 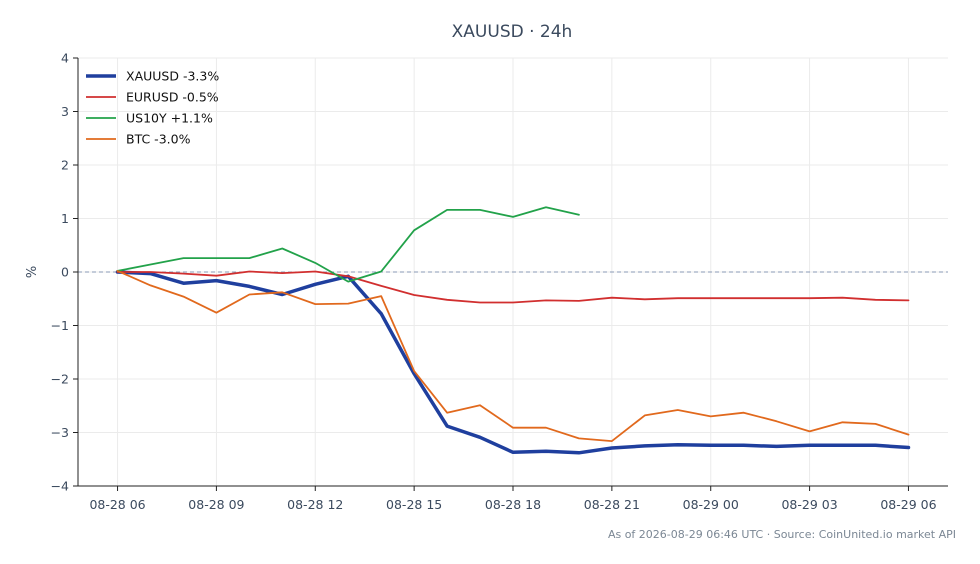 What do you see at coordinates (711, 504) in the screenshot?
I see `x-tick-label: 08-29 00` at bounding box center [711, 504].